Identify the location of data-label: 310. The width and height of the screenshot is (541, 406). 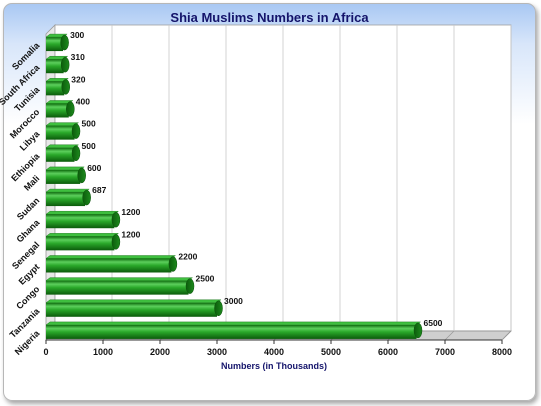
(78, 57).